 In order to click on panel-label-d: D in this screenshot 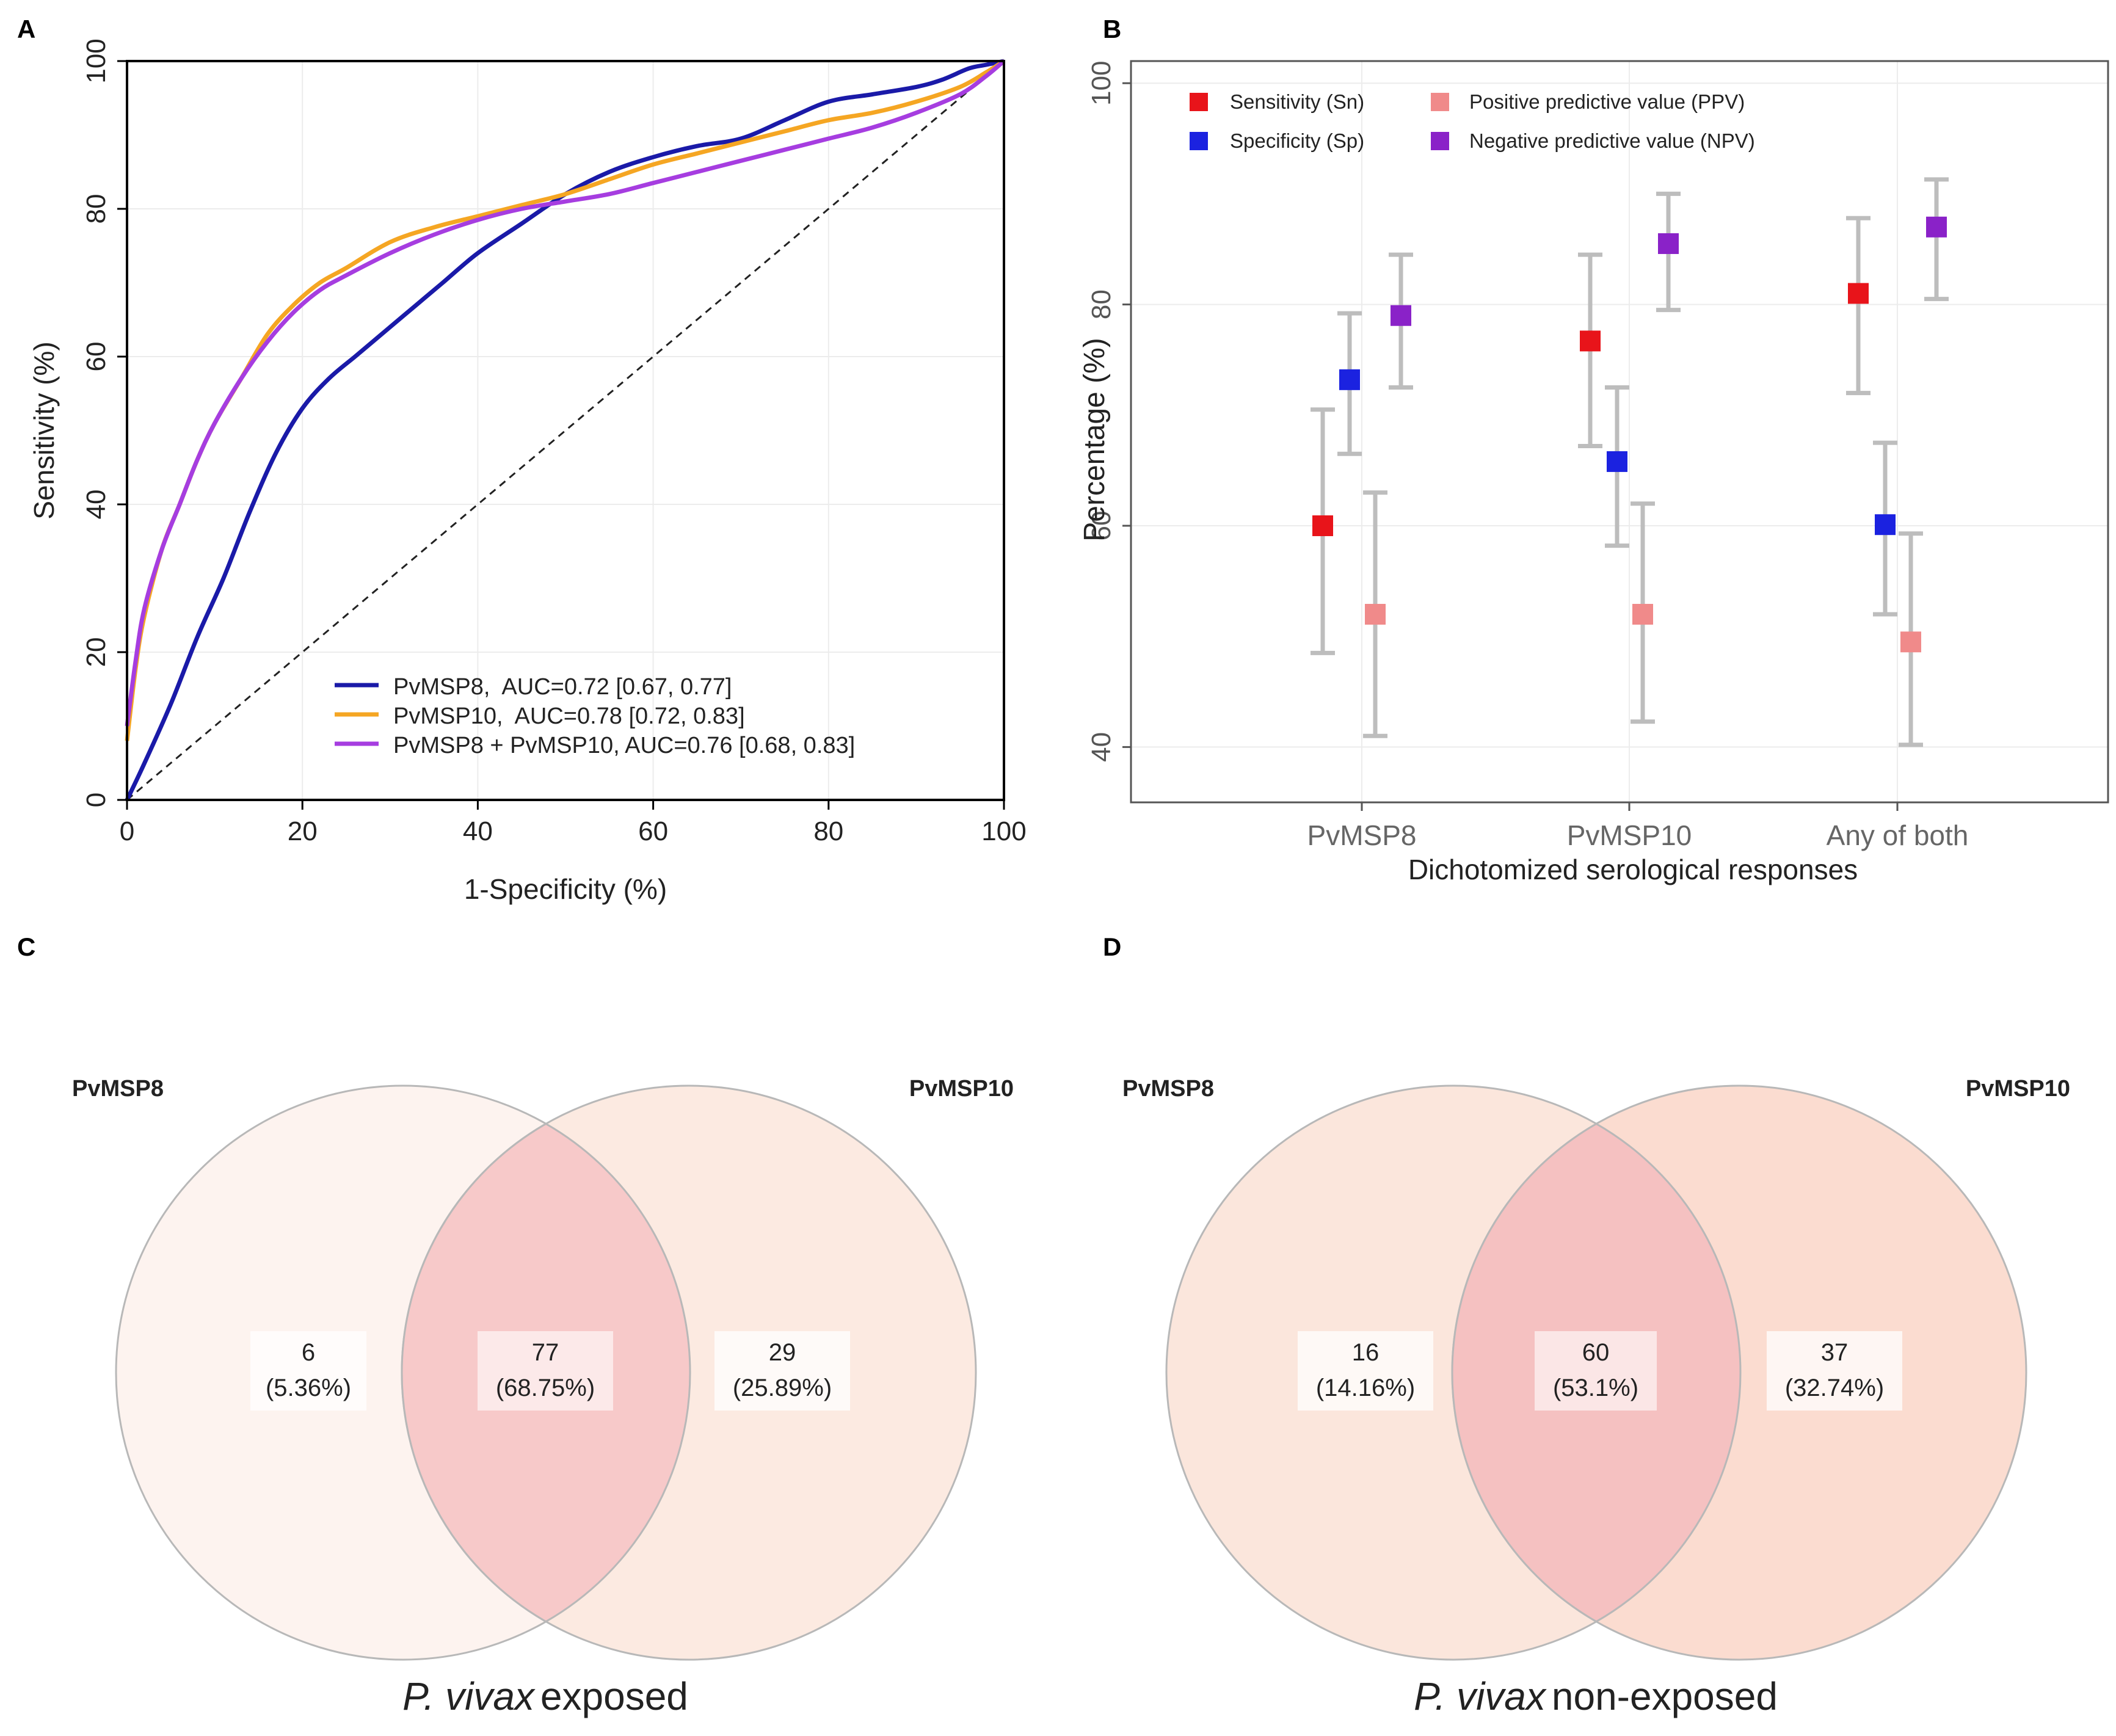, I will do `click(1112, 947)`.